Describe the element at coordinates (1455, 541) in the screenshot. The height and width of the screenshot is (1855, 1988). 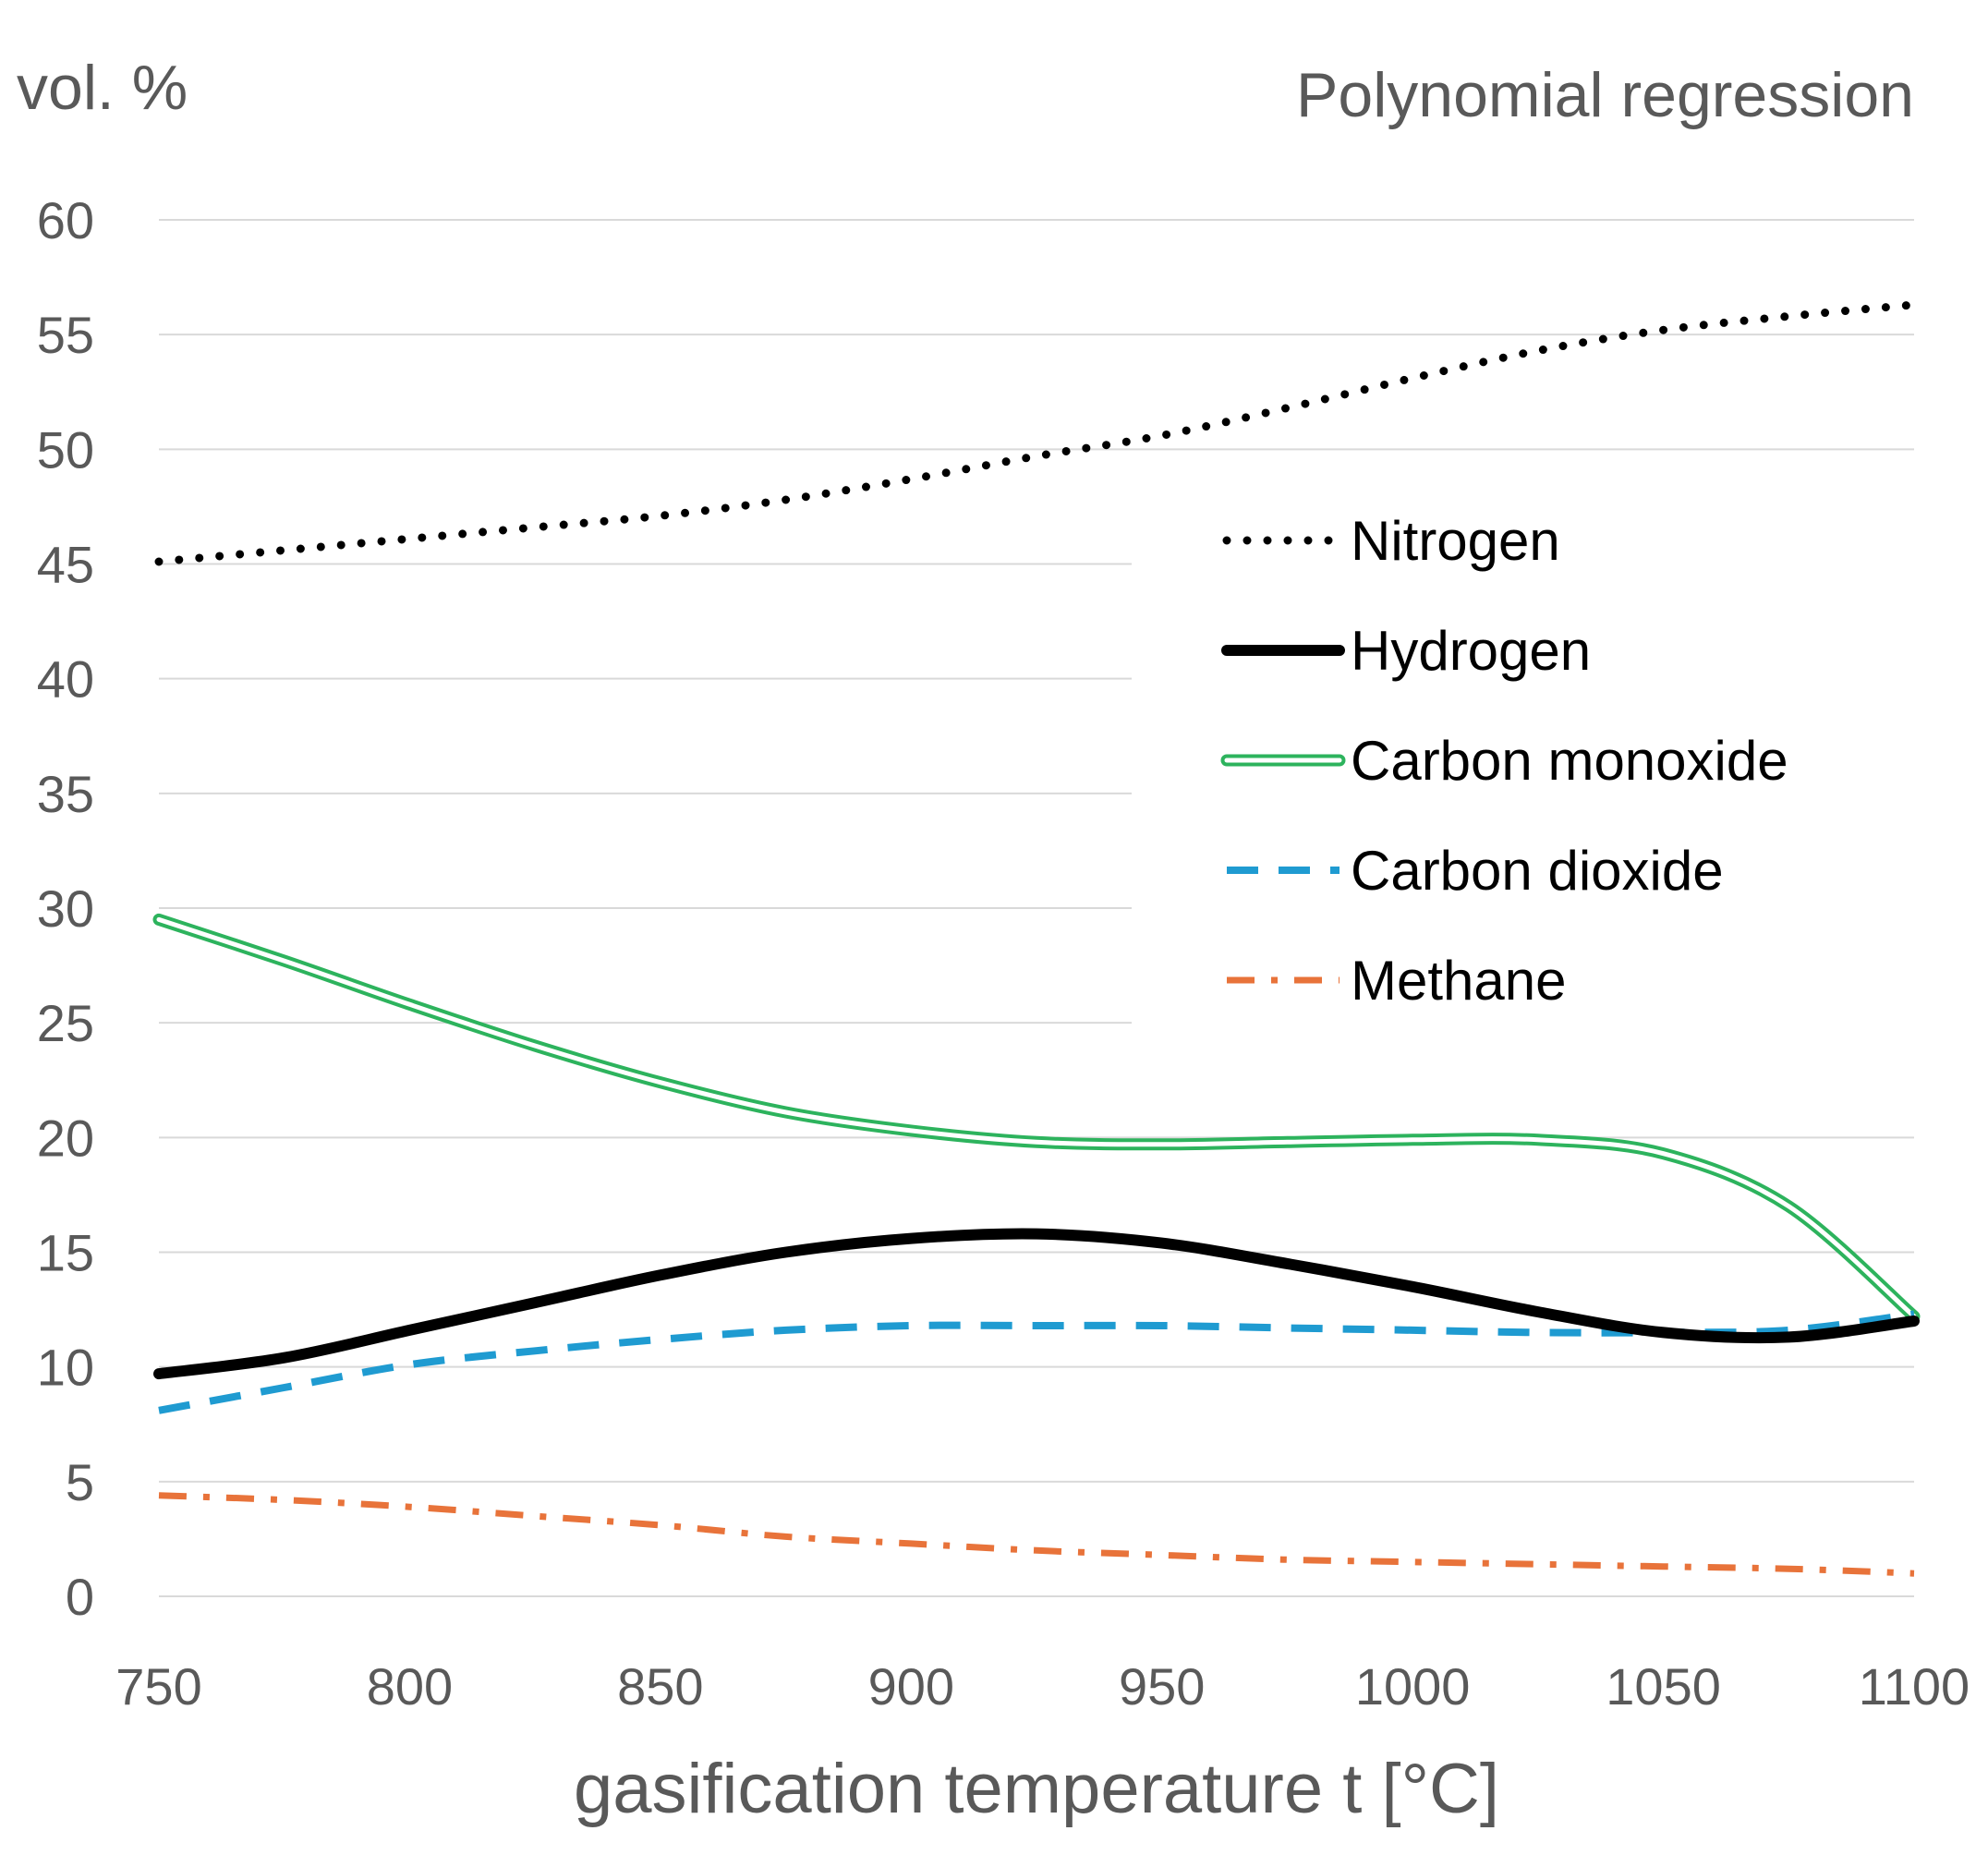
I see `legend-nitrogen-label: Nitrogen` at that location.